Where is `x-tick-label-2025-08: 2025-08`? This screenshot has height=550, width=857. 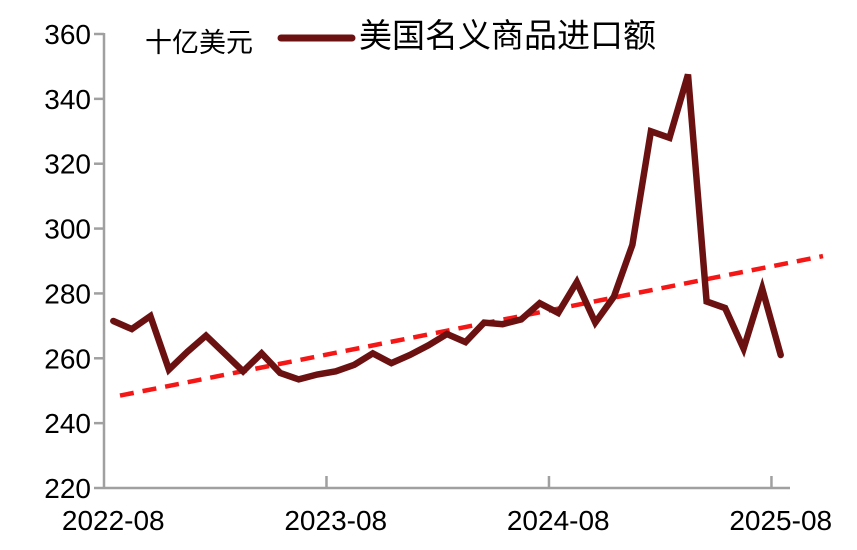
x-tick-label-2025-08: 2025-08 is located at coordinates (780, 520).